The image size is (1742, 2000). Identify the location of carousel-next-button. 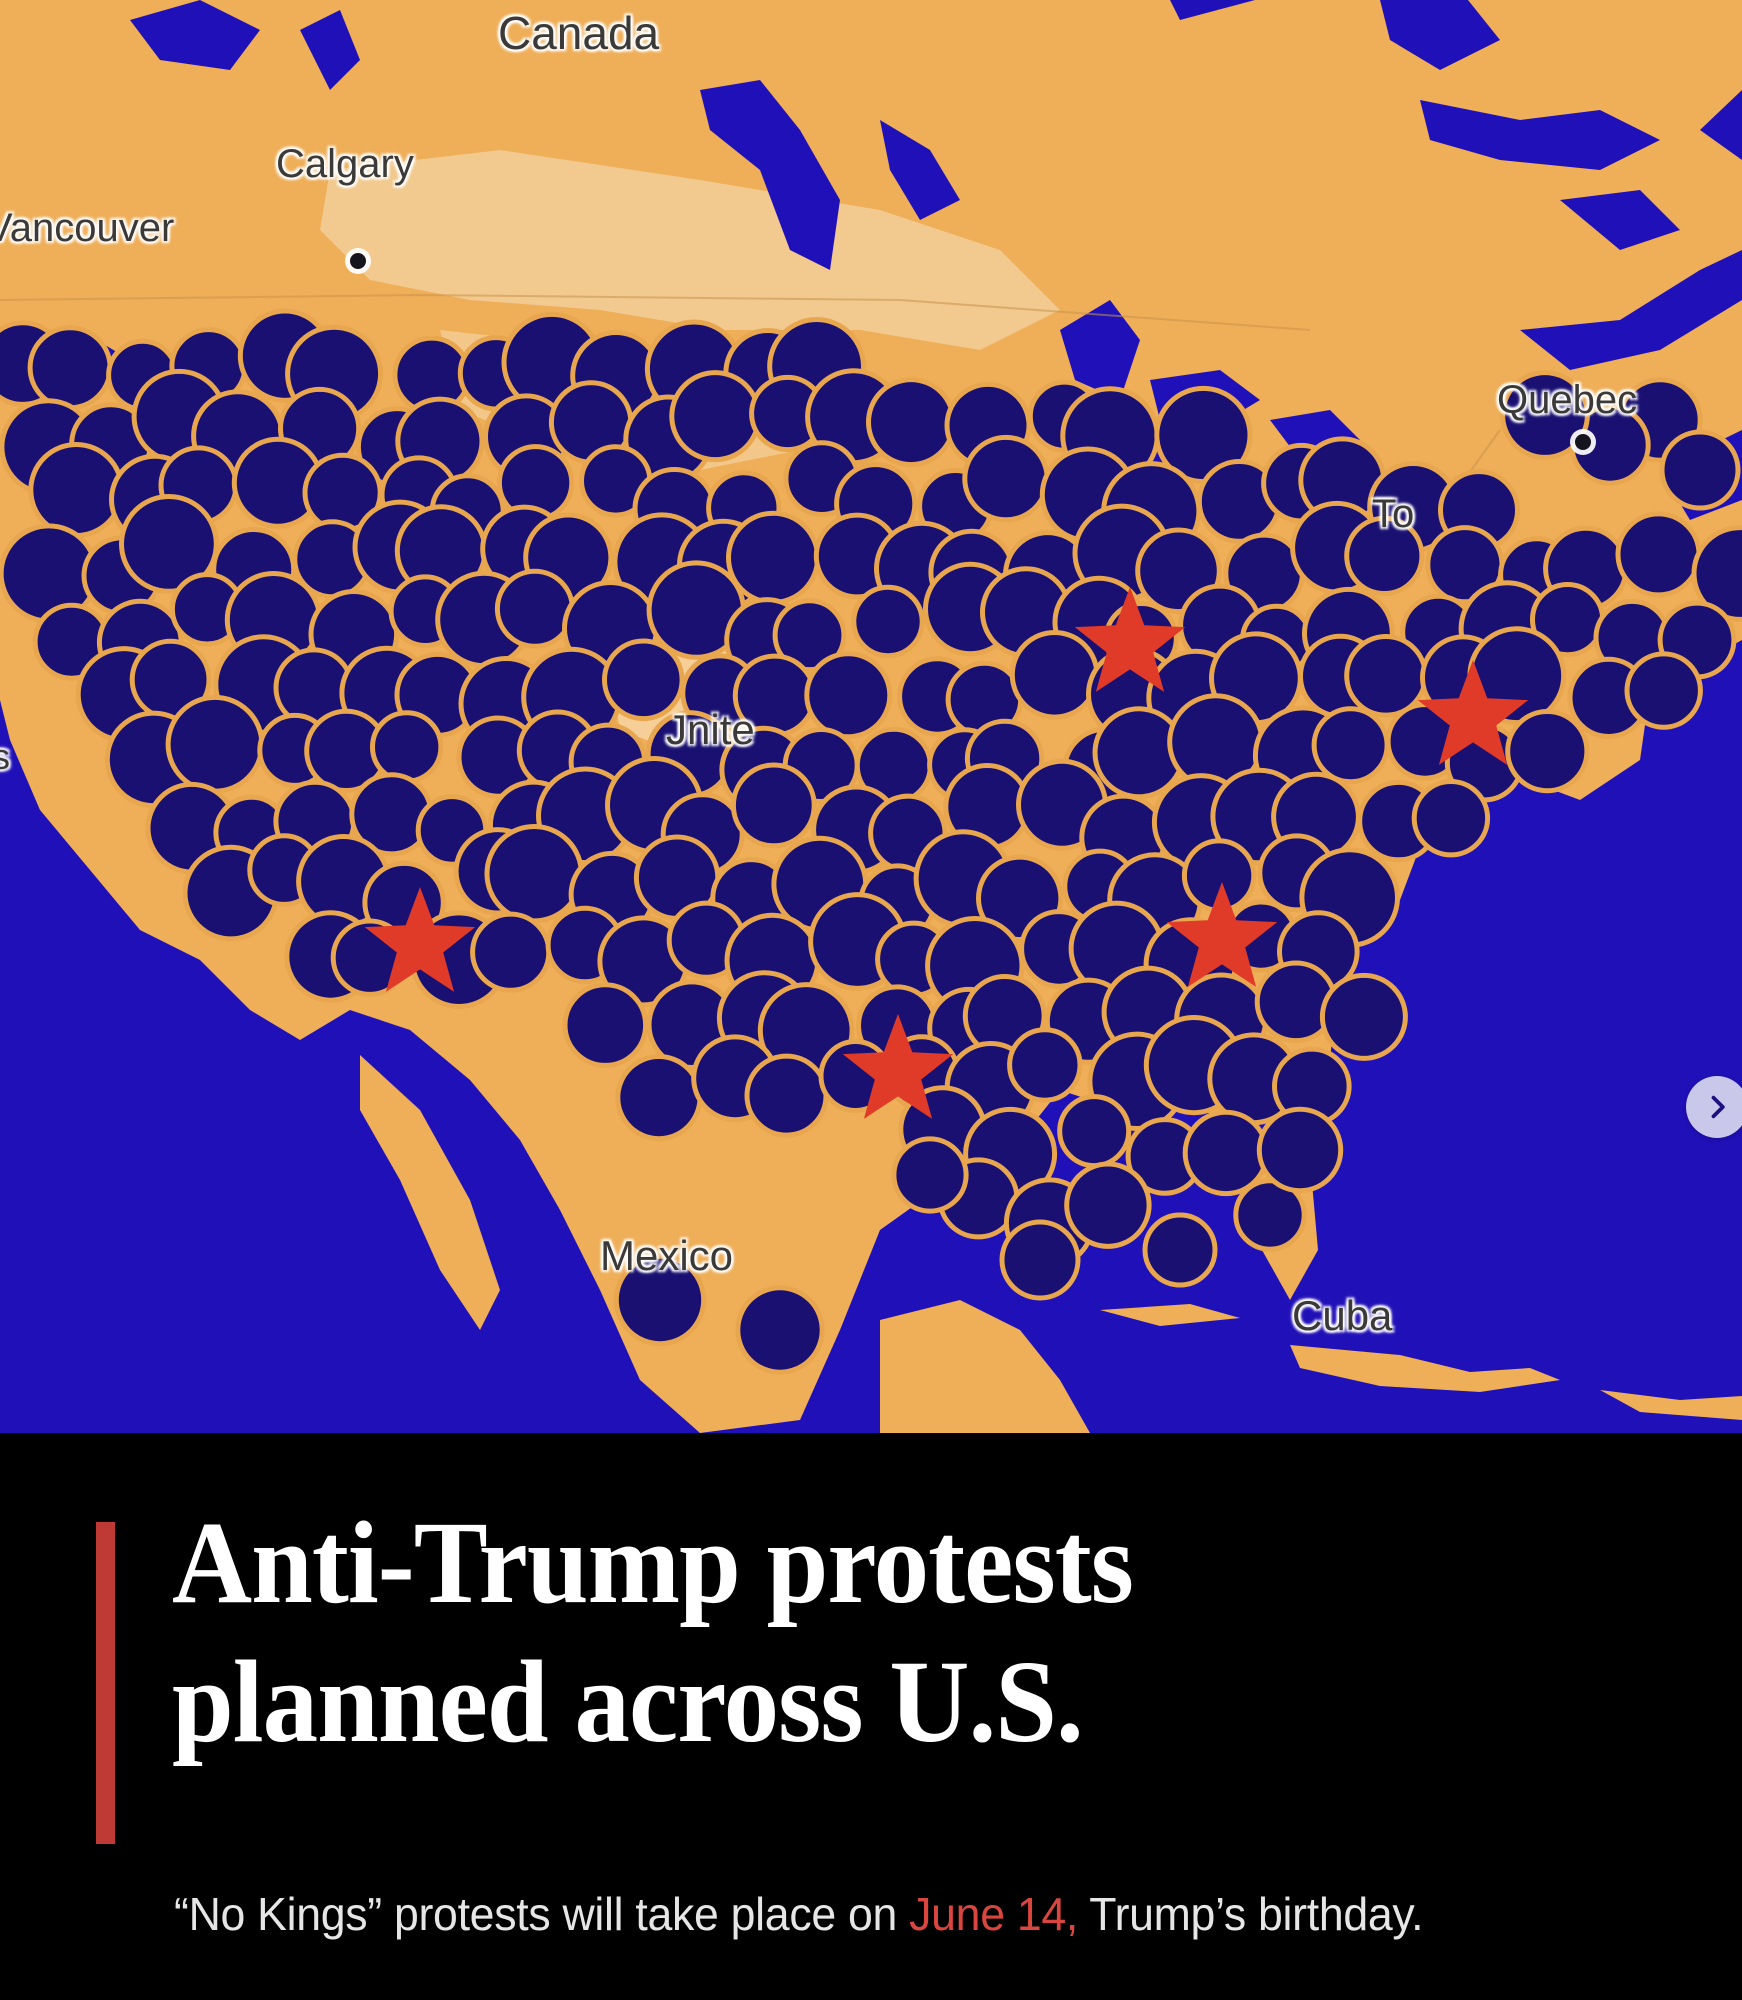
(1714, 1107).